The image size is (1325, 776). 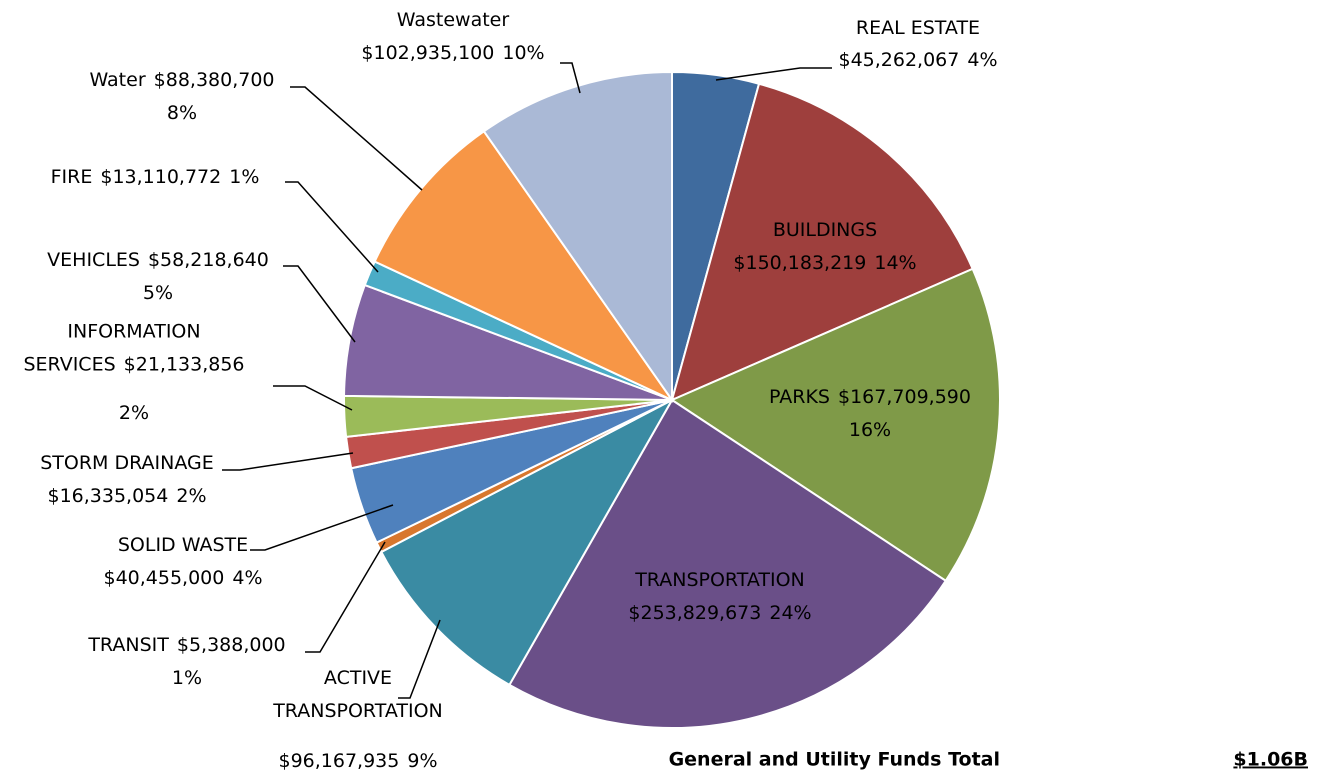 I want to click on category-label: TRANSIT, so click(x=128, y=645).